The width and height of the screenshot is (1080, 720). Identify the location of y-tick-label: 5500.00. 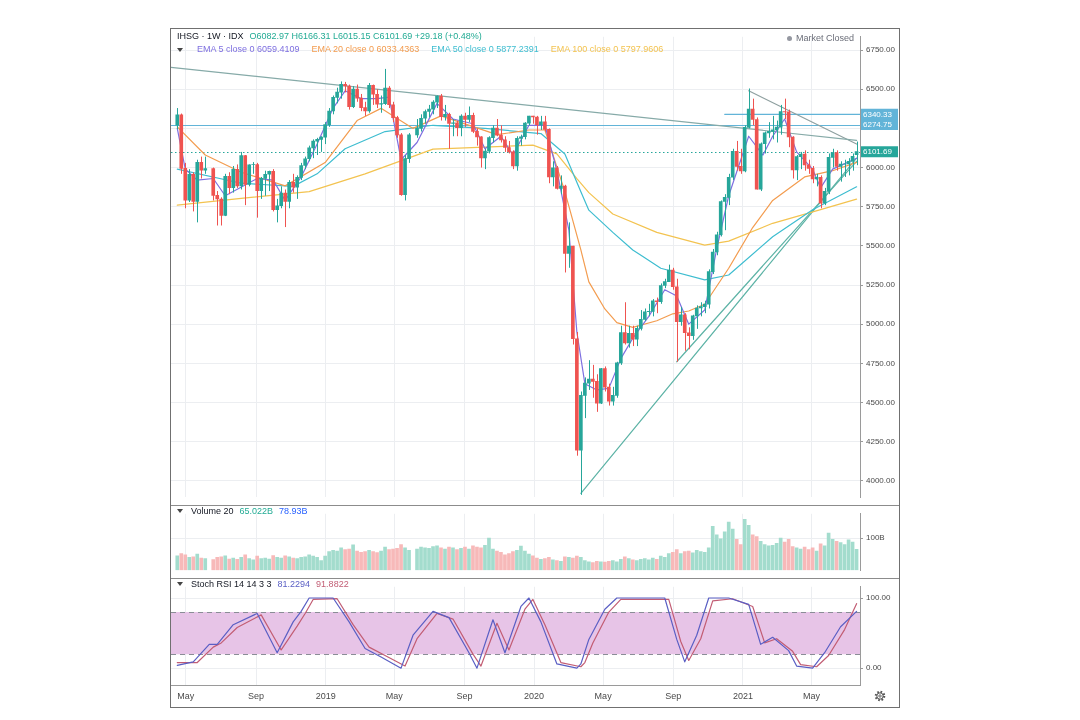
(881, 246).